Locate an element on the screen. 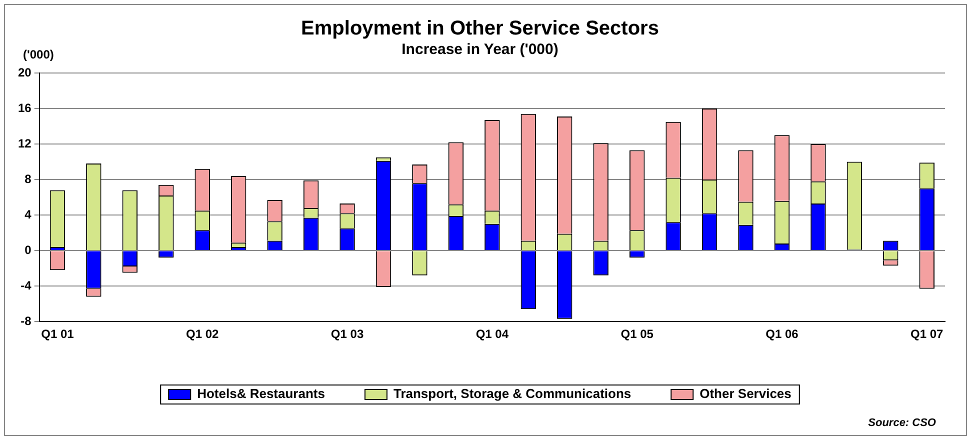  y-tick-label: 12 is located at coordinates (25, 143).